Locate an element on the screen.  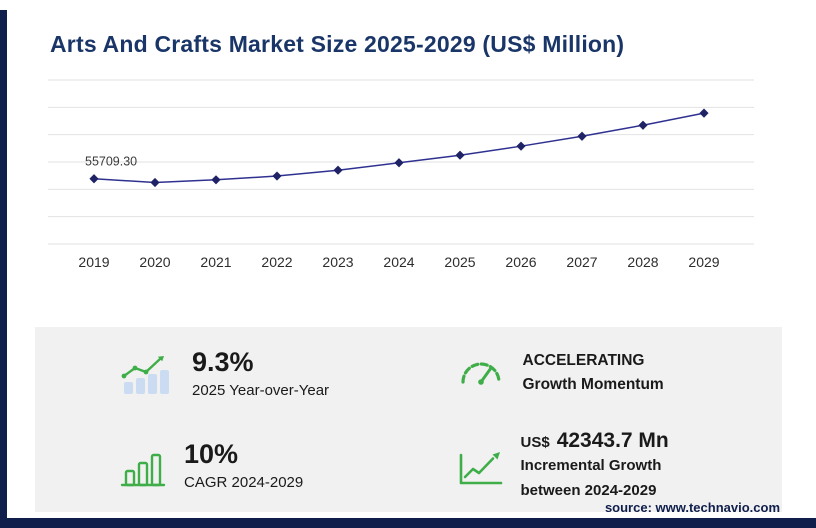
x-axis-label: 2024 is located at coordinates (398, 262).